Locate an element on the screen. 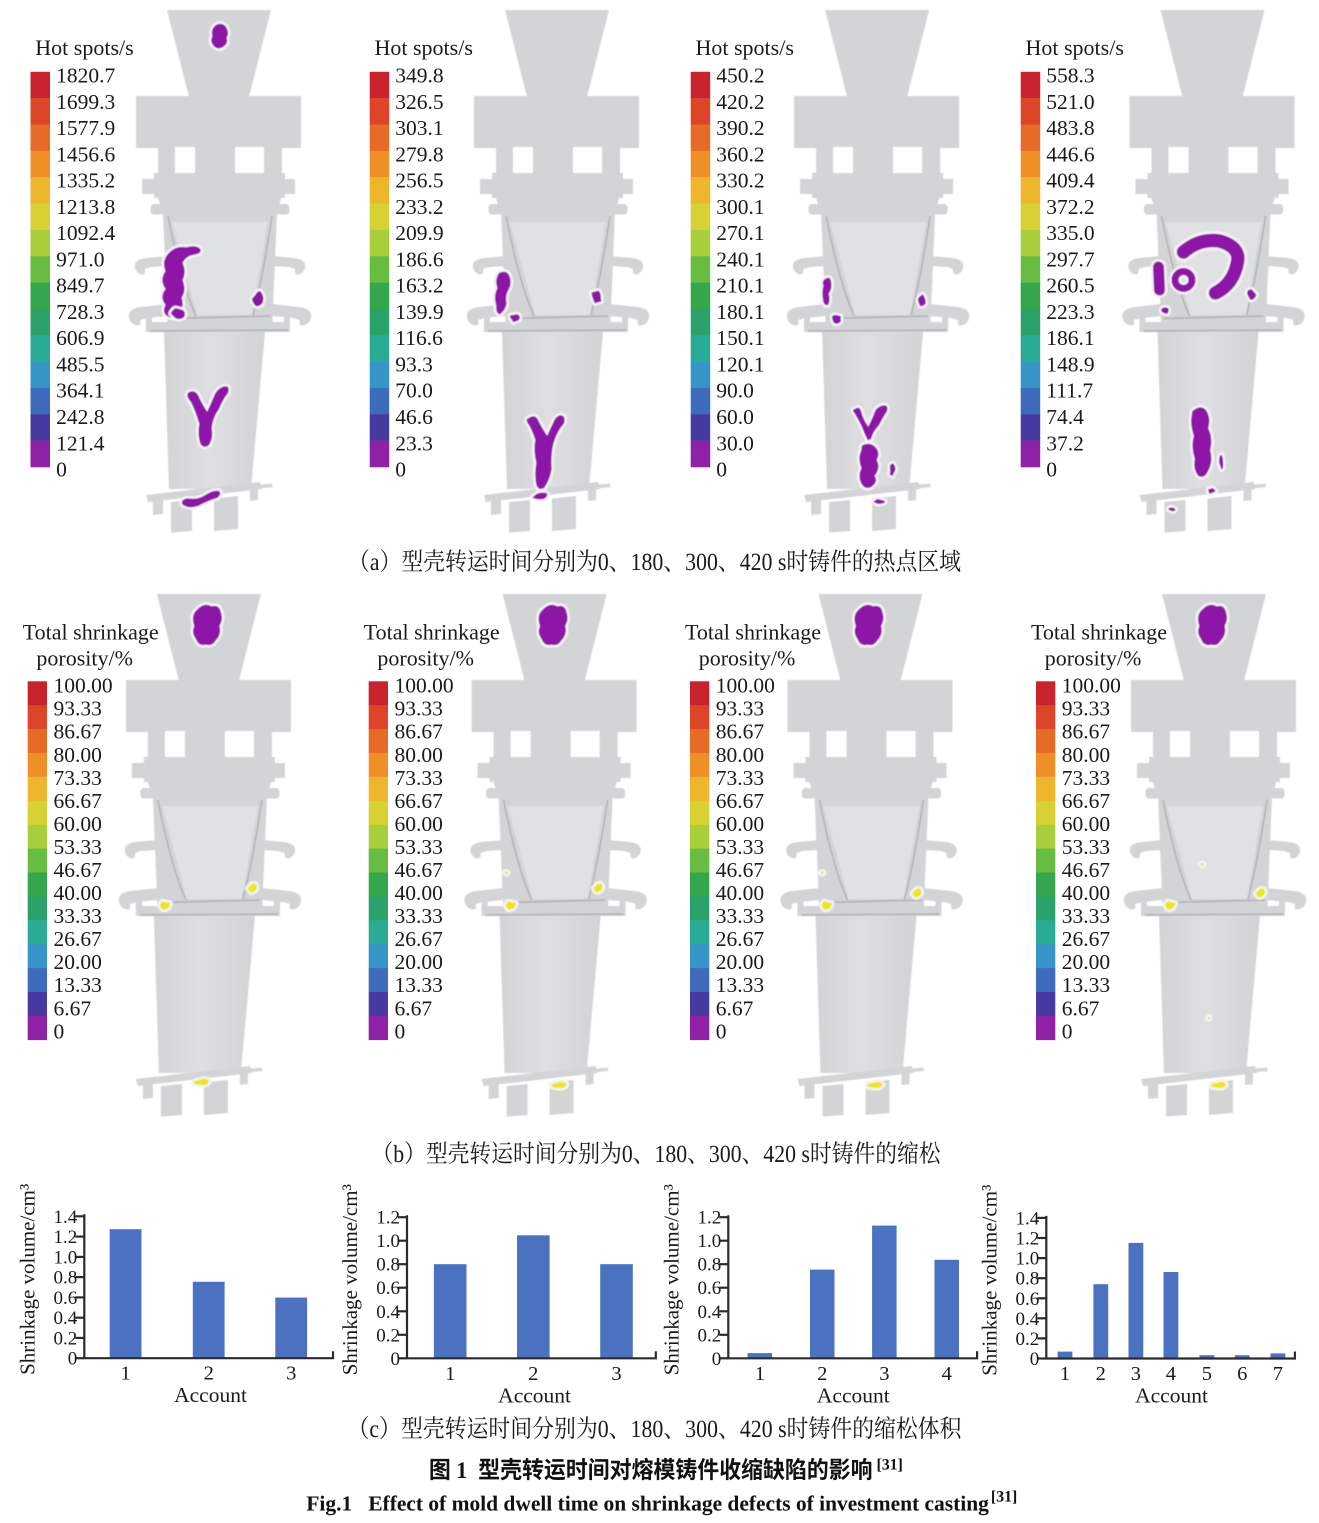  svg-text: 364.1 is located at coordinates (80, 391).